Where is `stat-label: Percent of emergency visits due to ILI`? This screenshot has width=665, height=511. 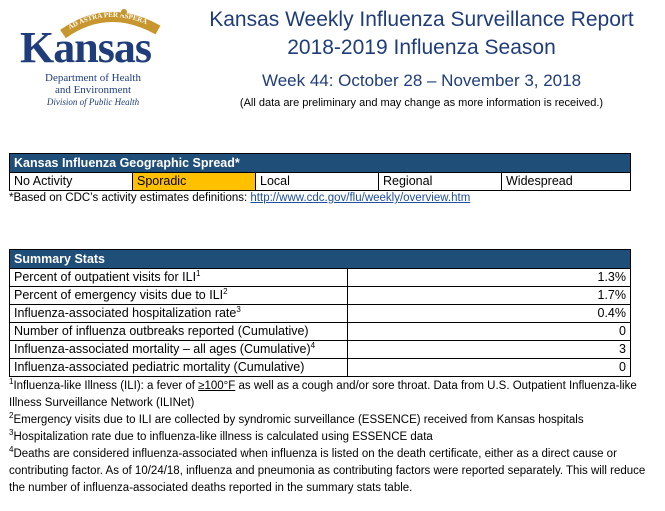 stat-label: Percent of emergency visits due to ILI is located at coordinates (119, 295).